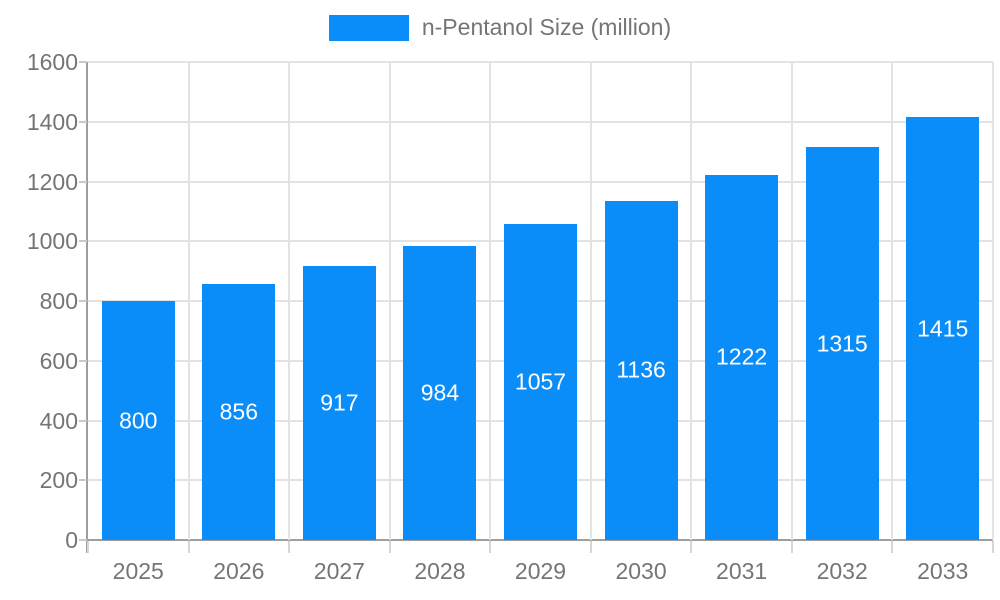 This screenshot has width=1000, height=600. What do you see at coordinates (52, 62) in the screenshot?
I see `y-tick-label: 1600` at bounding box center [52, 62].